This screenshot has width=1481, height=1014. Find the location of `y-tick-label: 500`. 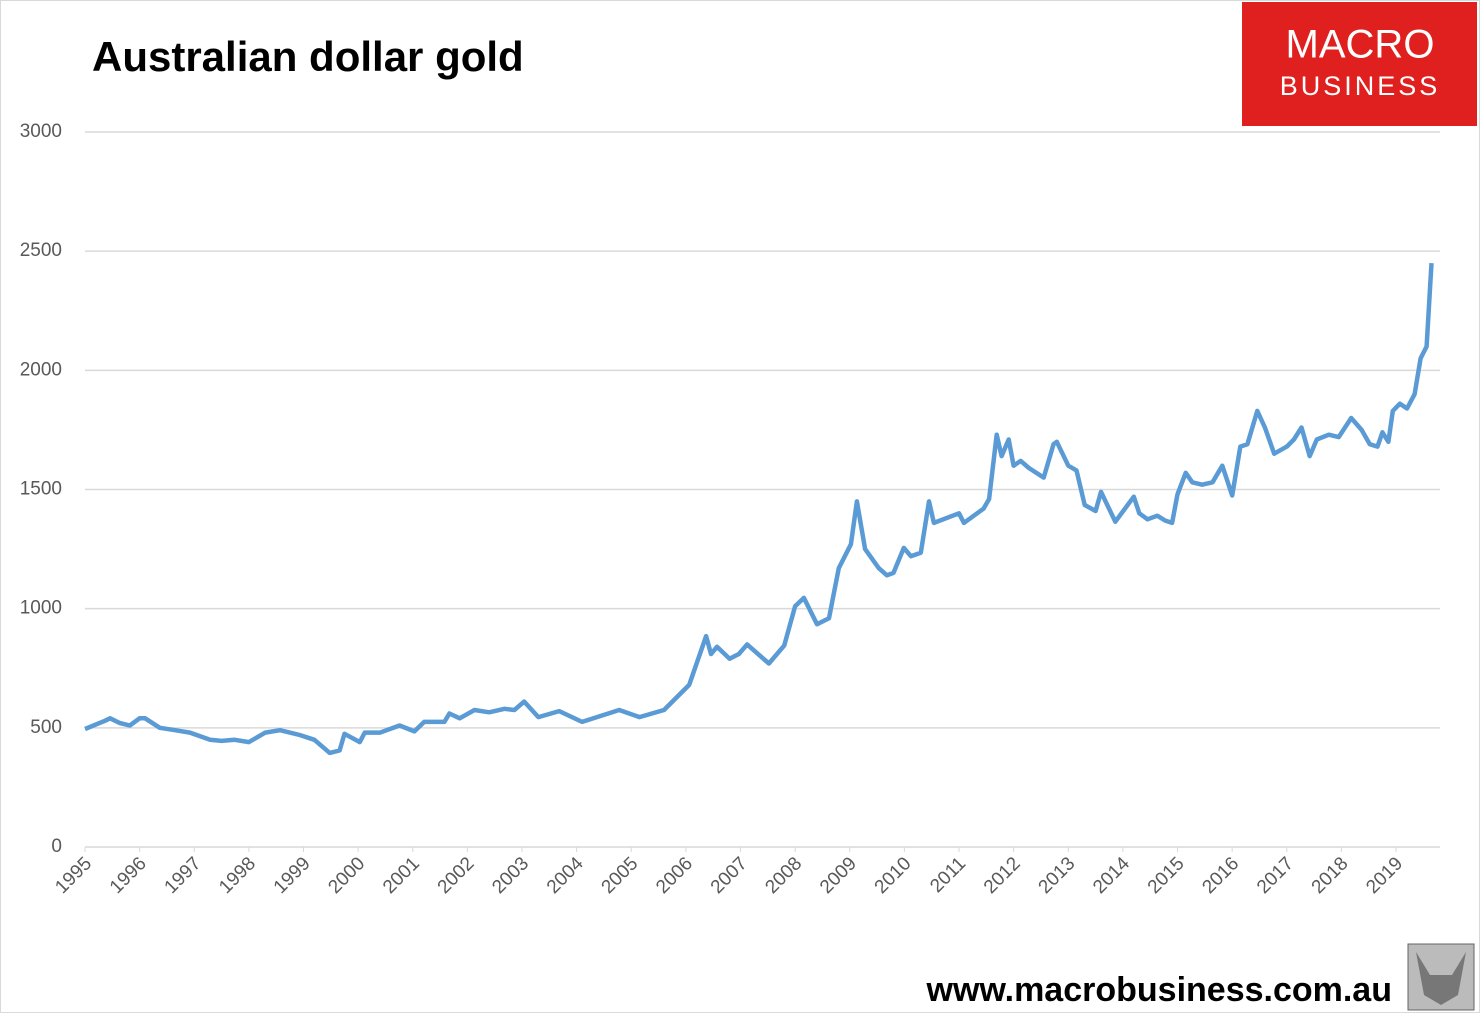

y-tick-label: 500 is located at coordinates (46, 727).